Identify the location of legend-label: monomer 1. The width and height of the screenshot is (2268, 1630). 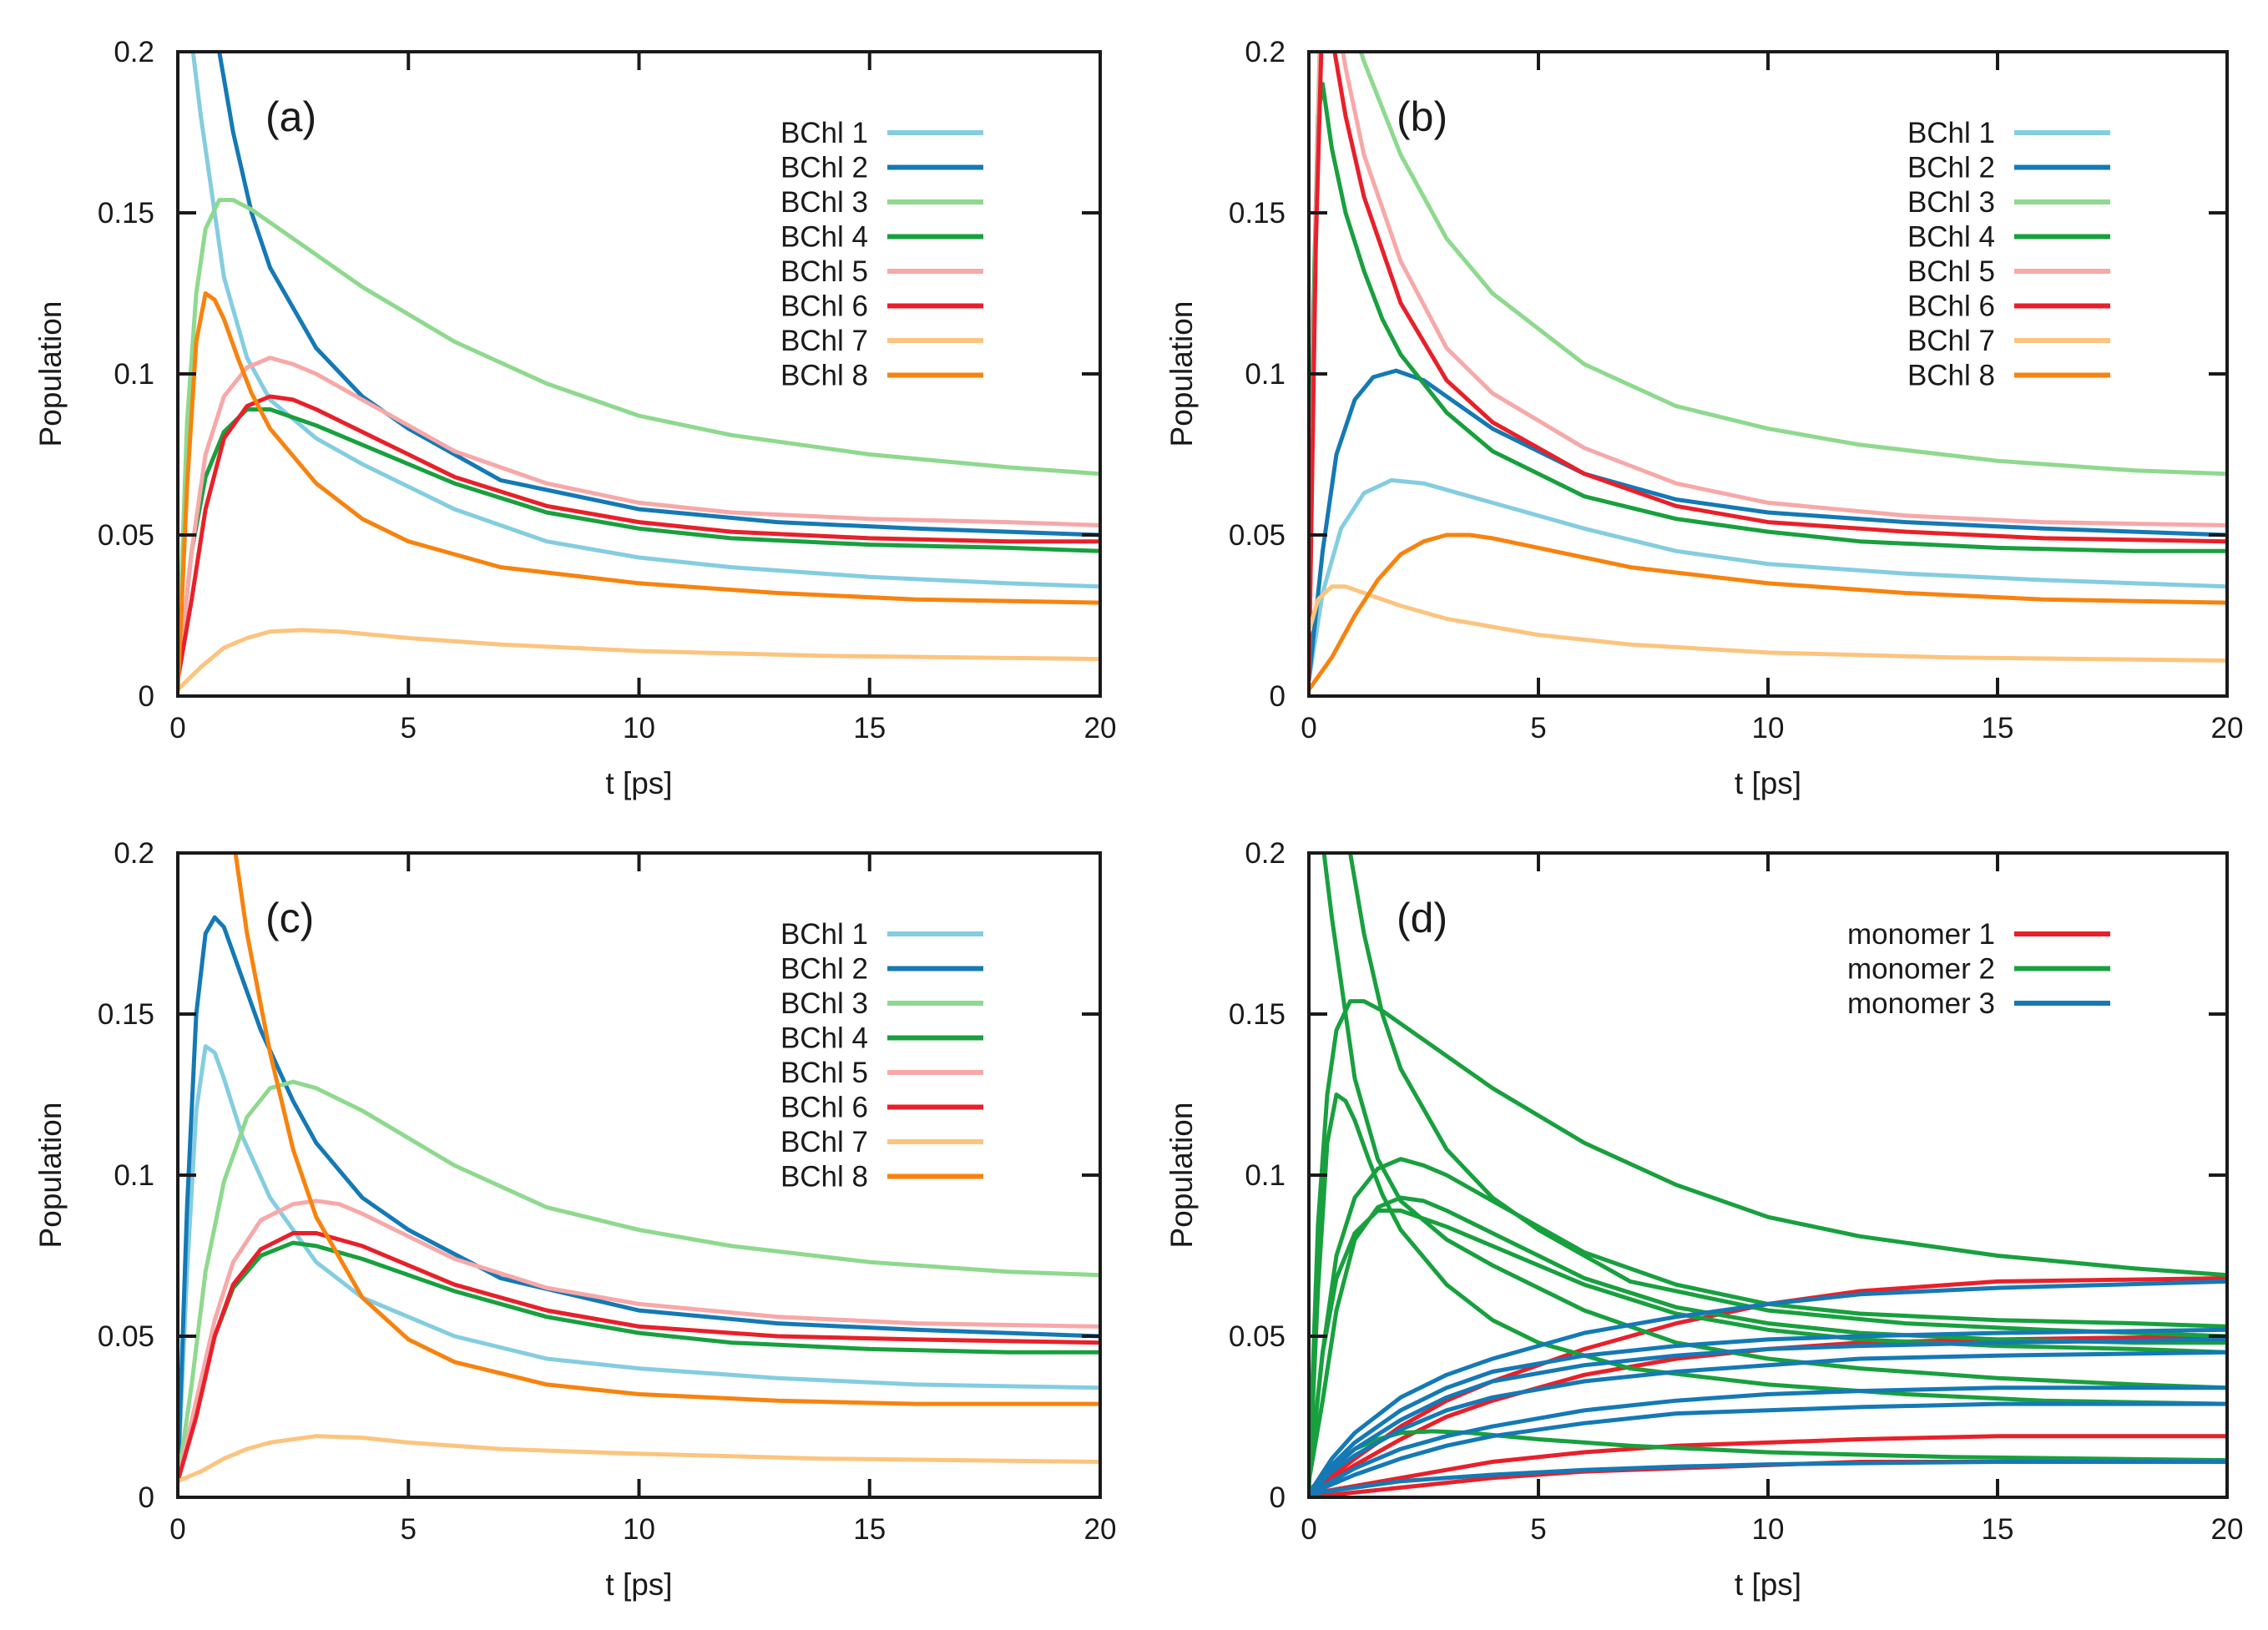
(1921, 934).